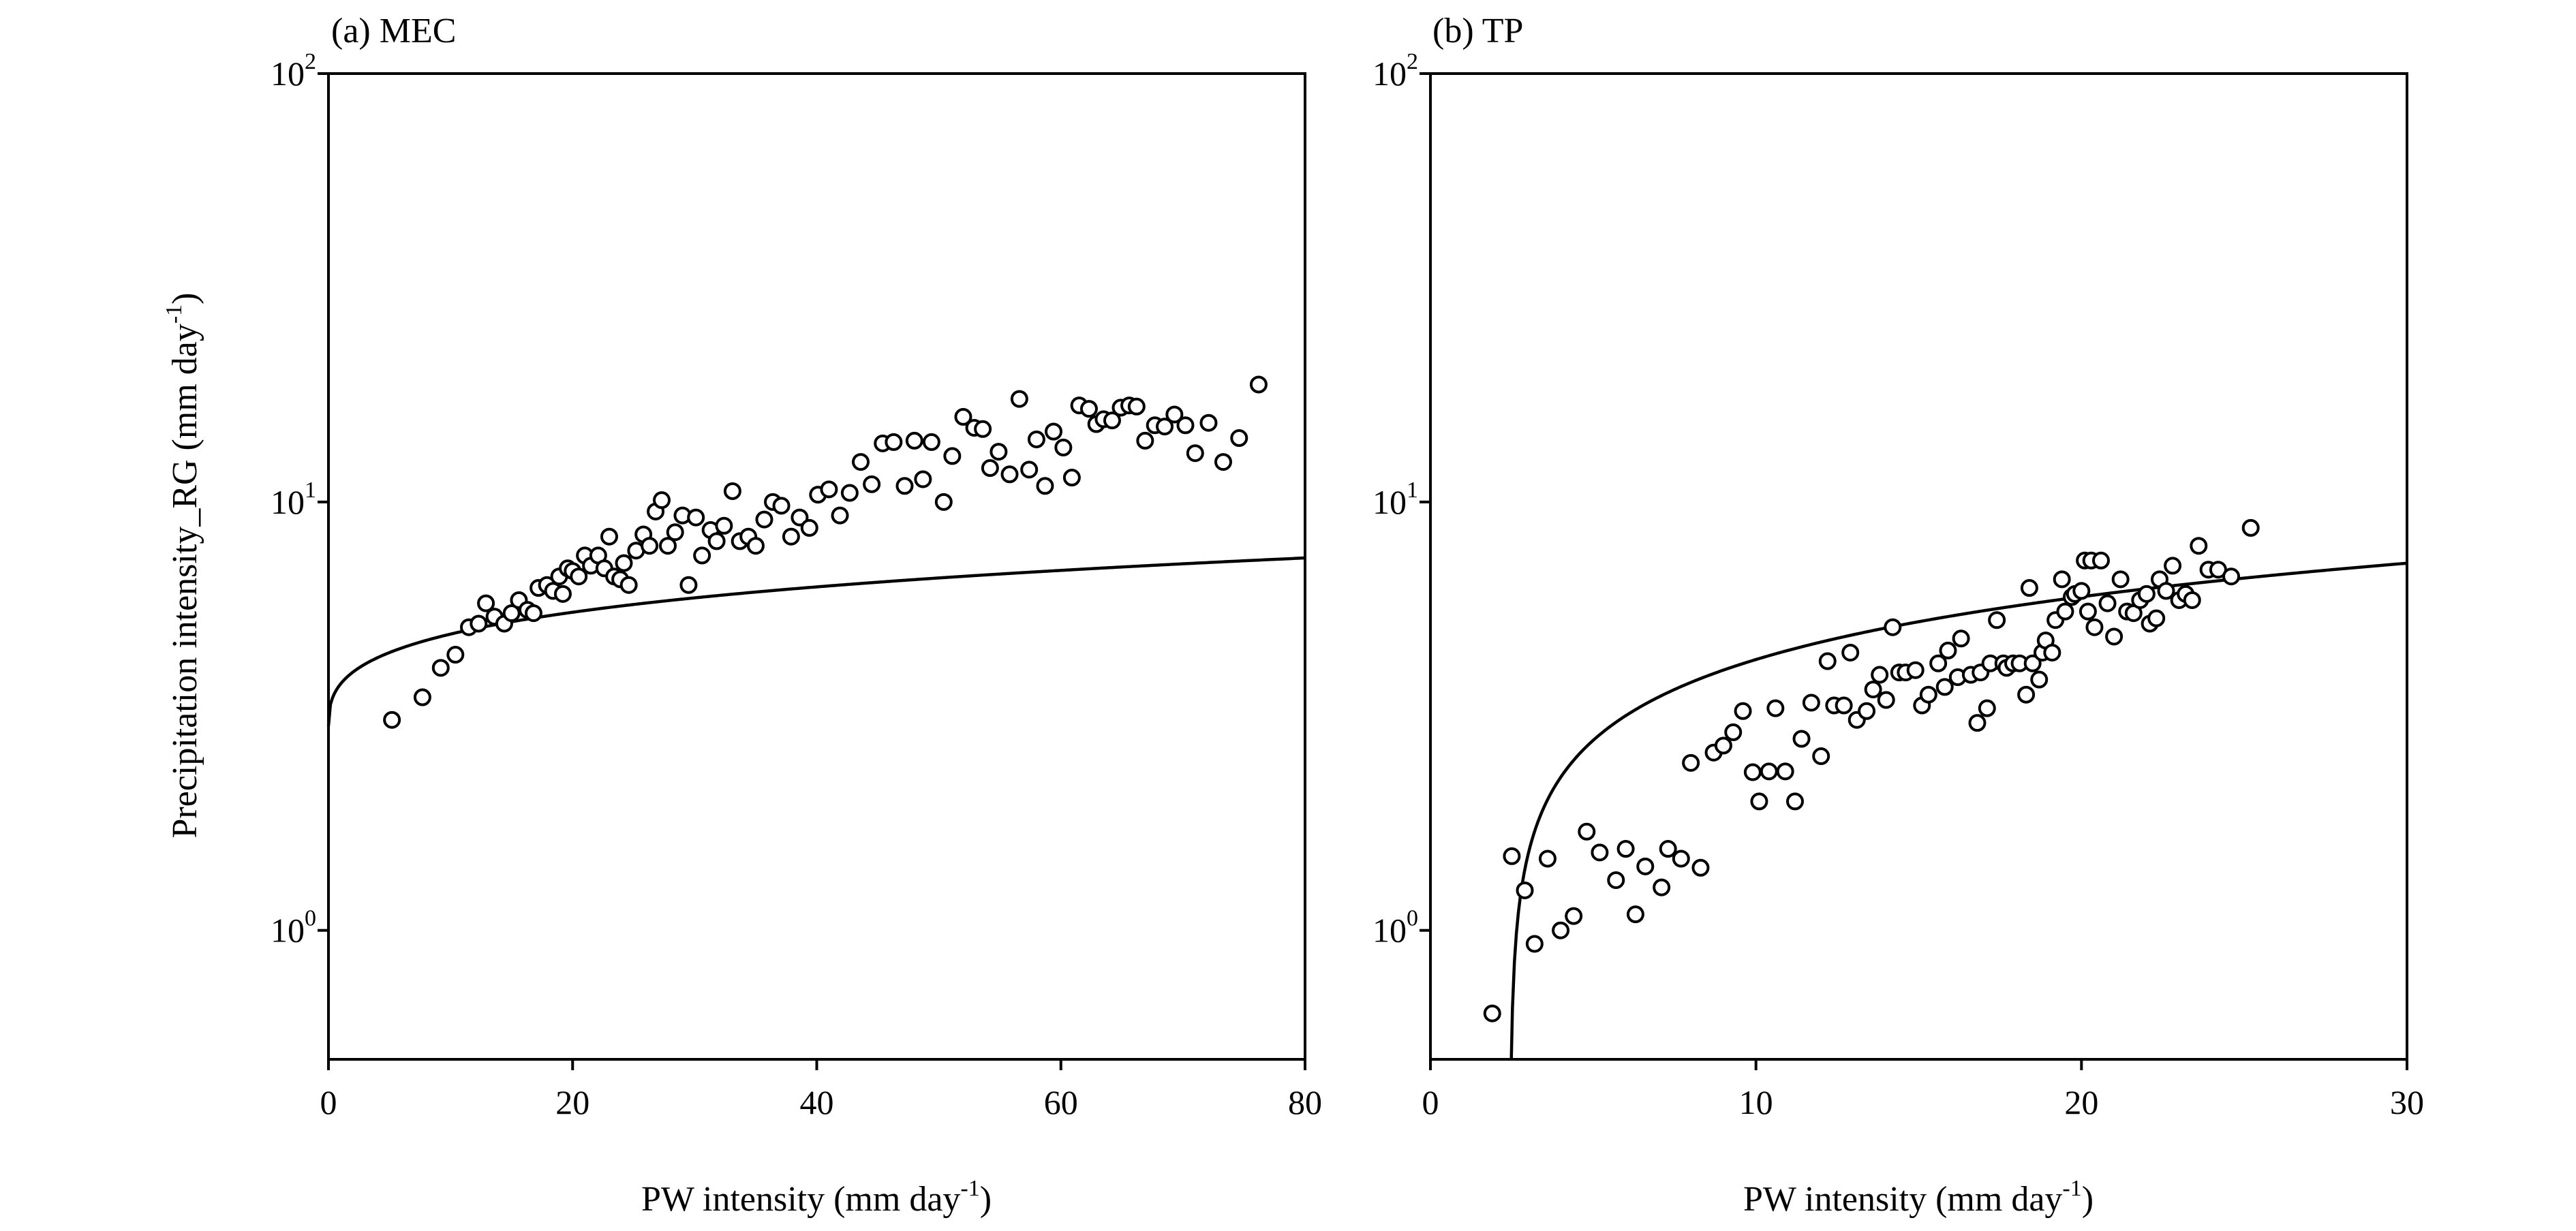  I want to click on panel-a-xtick-label-80: 80, so click(1305, 1102).